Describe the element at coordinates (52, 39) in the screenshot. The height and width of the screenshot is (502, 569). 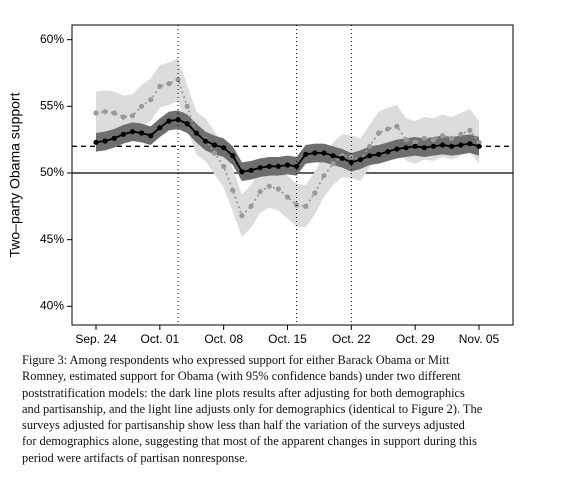
I see `y-tick-label: 60%` at that location.